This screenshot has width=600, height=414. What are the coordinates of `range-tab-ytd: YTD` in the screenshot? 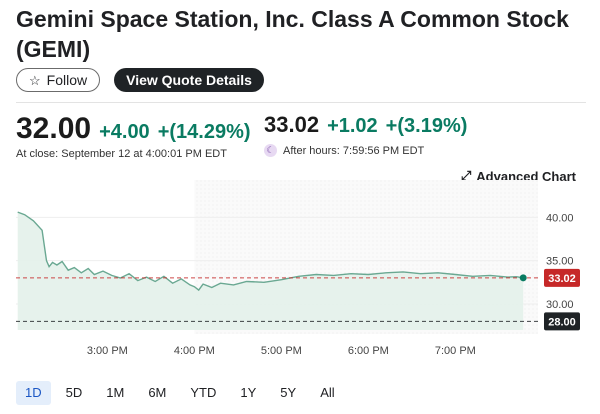 It's located at (203, 392).